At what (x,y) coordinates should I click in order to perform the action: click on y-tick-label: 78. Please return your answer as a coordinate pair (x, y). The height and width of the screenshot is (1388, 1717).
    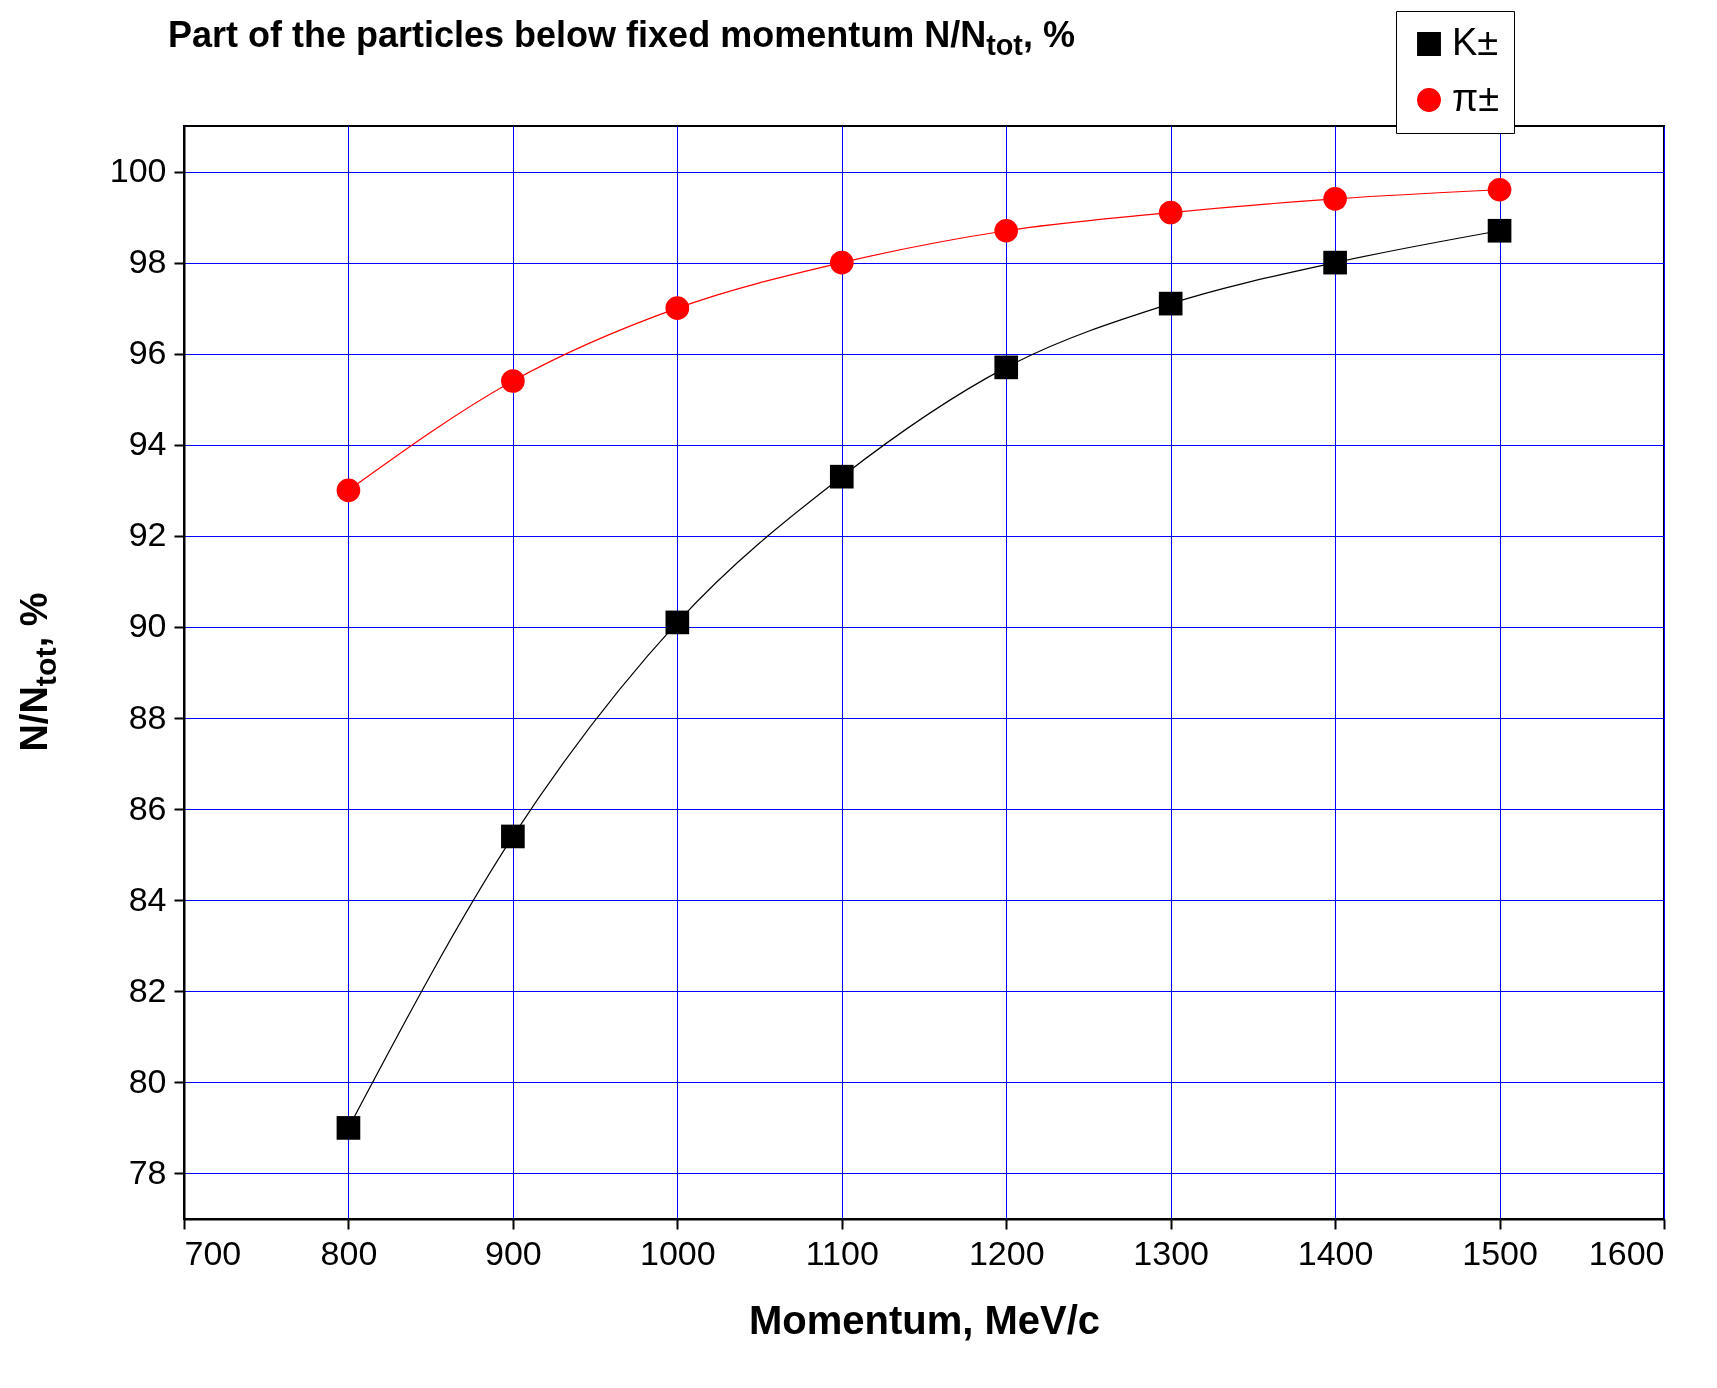
    Looking at the image, I should click on (147, 1171).